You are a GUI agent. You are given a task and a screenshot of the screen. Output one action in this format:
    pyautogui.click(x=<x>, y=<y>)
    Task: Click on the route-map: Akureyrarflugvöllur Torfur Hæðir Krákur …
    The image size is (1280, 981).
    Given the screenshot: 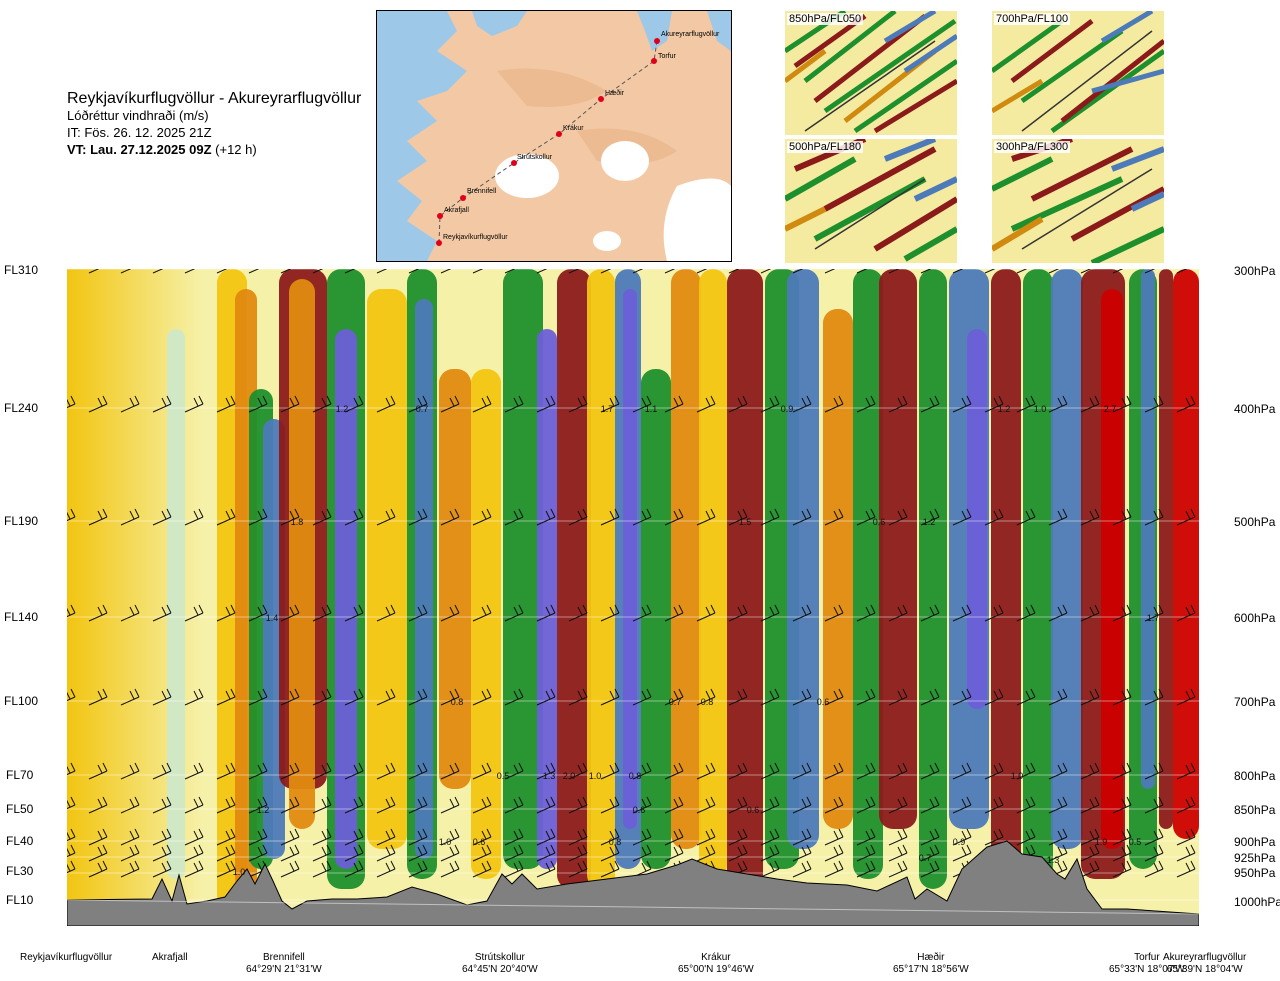 What is the action you would take?
    pyautogui.click(x=554, y=136)
    